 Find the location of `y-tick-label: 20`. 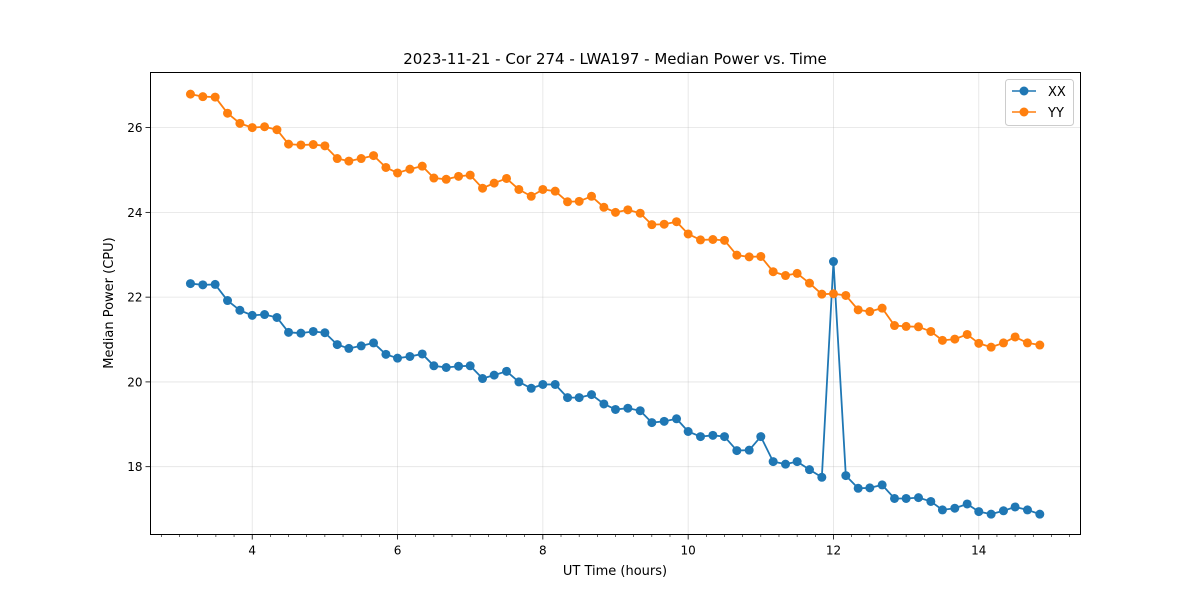

y-tick-label: 20 is located at coordinates (134, 382).